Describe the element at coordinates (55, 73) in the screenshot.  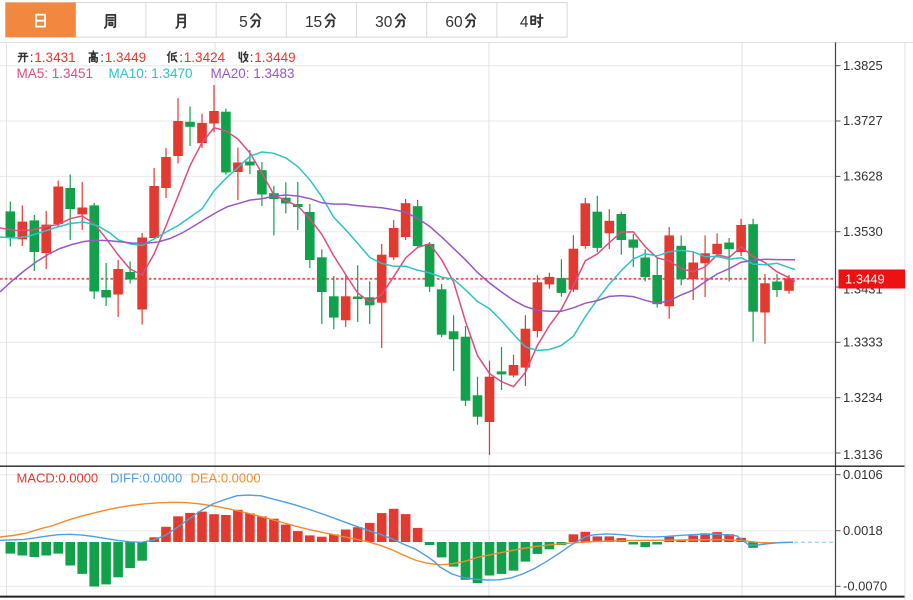
I see `svg-text: MA5: 1.3451` at that location.